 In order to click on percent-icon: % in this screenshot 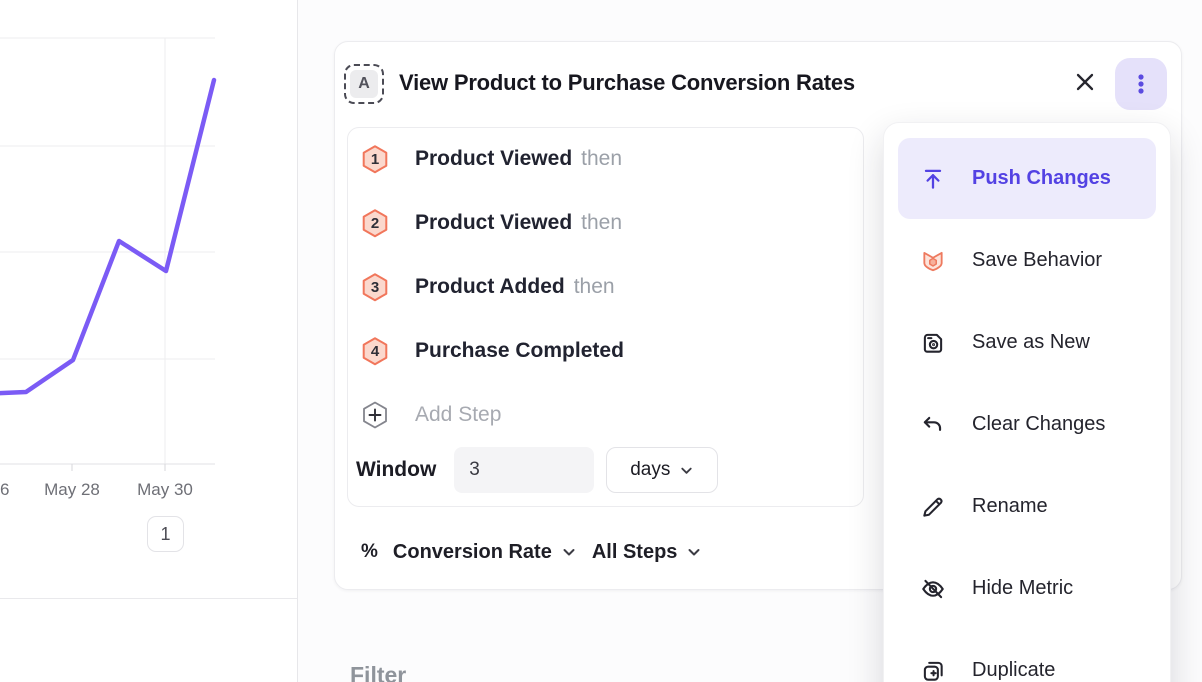, I will do `click(369, 551)`.